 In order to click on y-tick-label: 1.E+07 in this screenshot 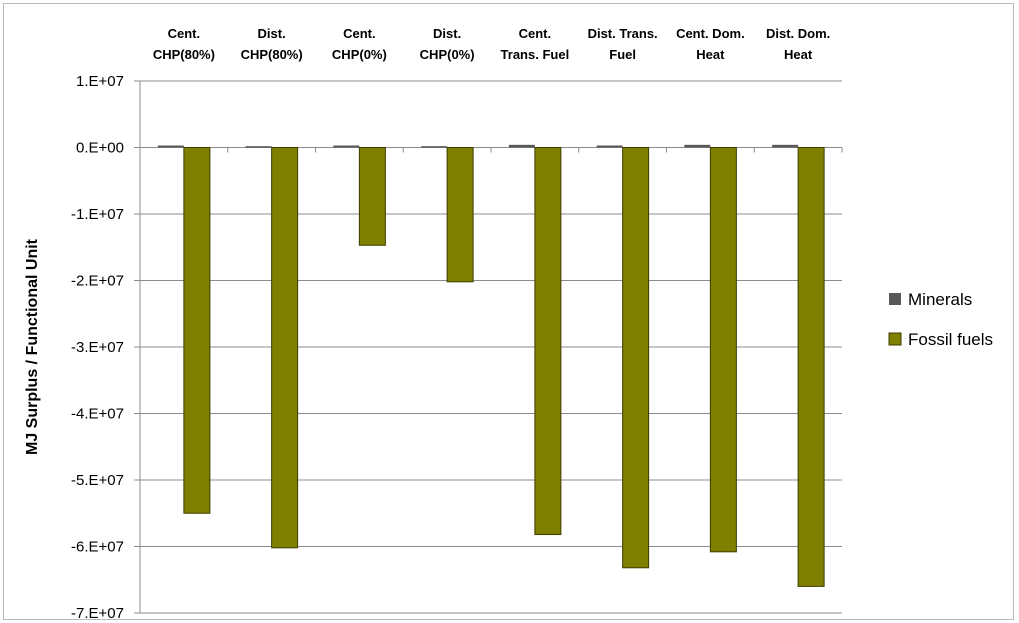, I will do `click(100, 81)`.